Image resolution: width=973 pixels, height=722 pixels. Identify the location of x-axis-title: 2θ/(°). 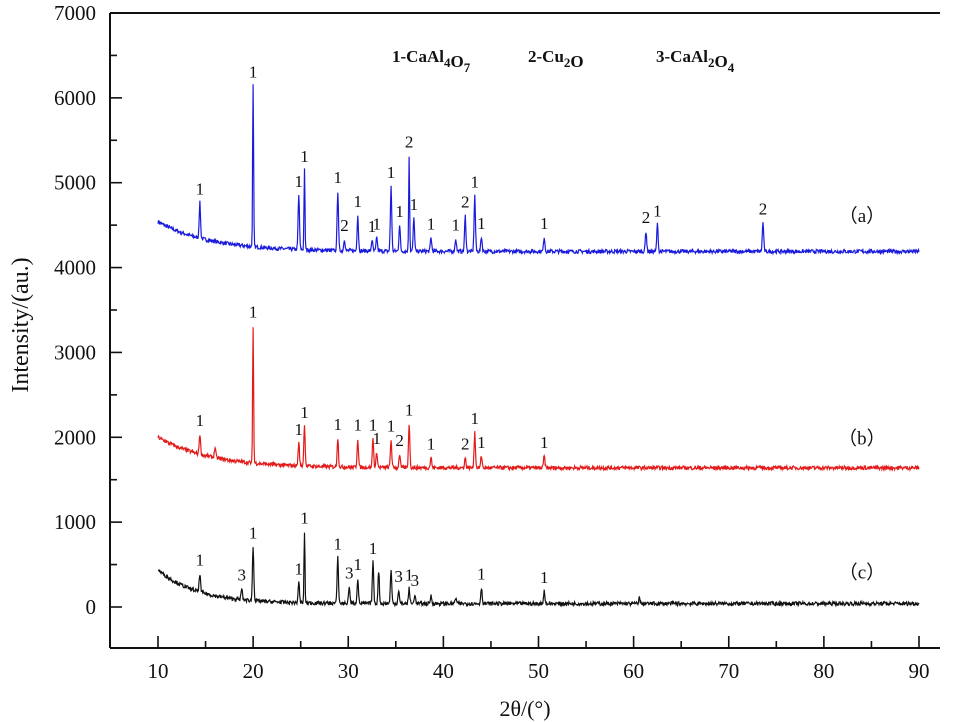
(524, 708).